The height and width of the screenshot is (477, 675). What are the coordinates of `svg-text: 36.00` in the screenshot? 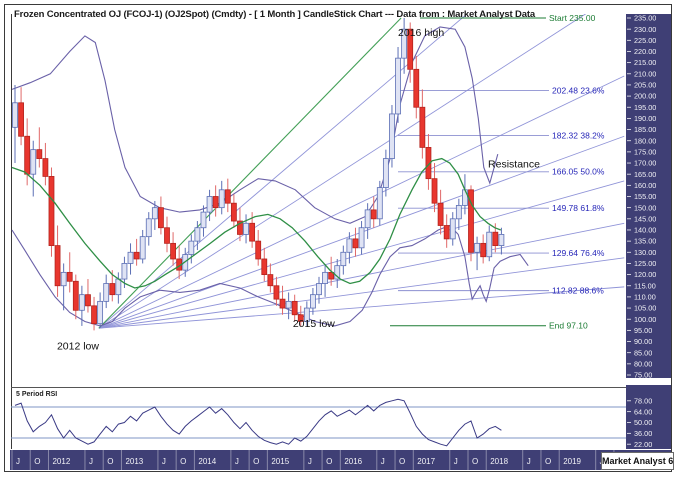 It's located at (643, 433).